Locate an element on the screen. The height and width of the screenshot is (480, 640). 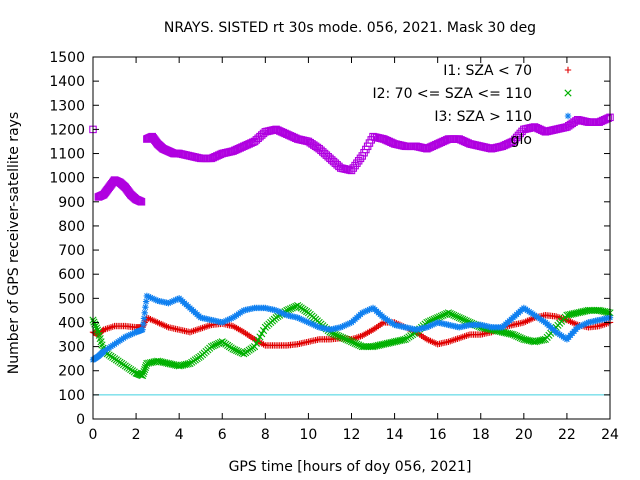
x-tick-label: 18 is located at coordinates (481, 435).